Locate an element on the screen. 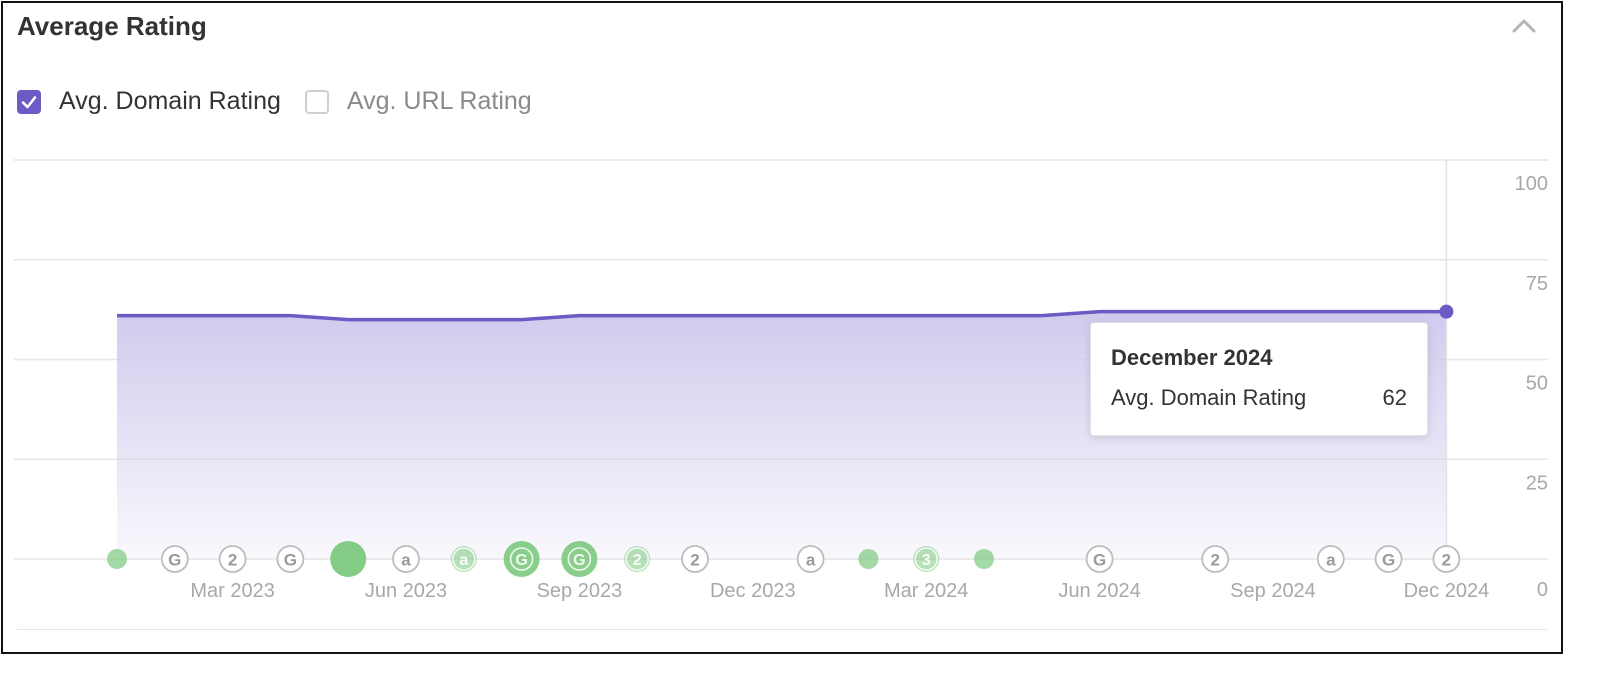 The image size is (1600, 673). y-tick-label: 100 is located at coordinates (1531, 184).